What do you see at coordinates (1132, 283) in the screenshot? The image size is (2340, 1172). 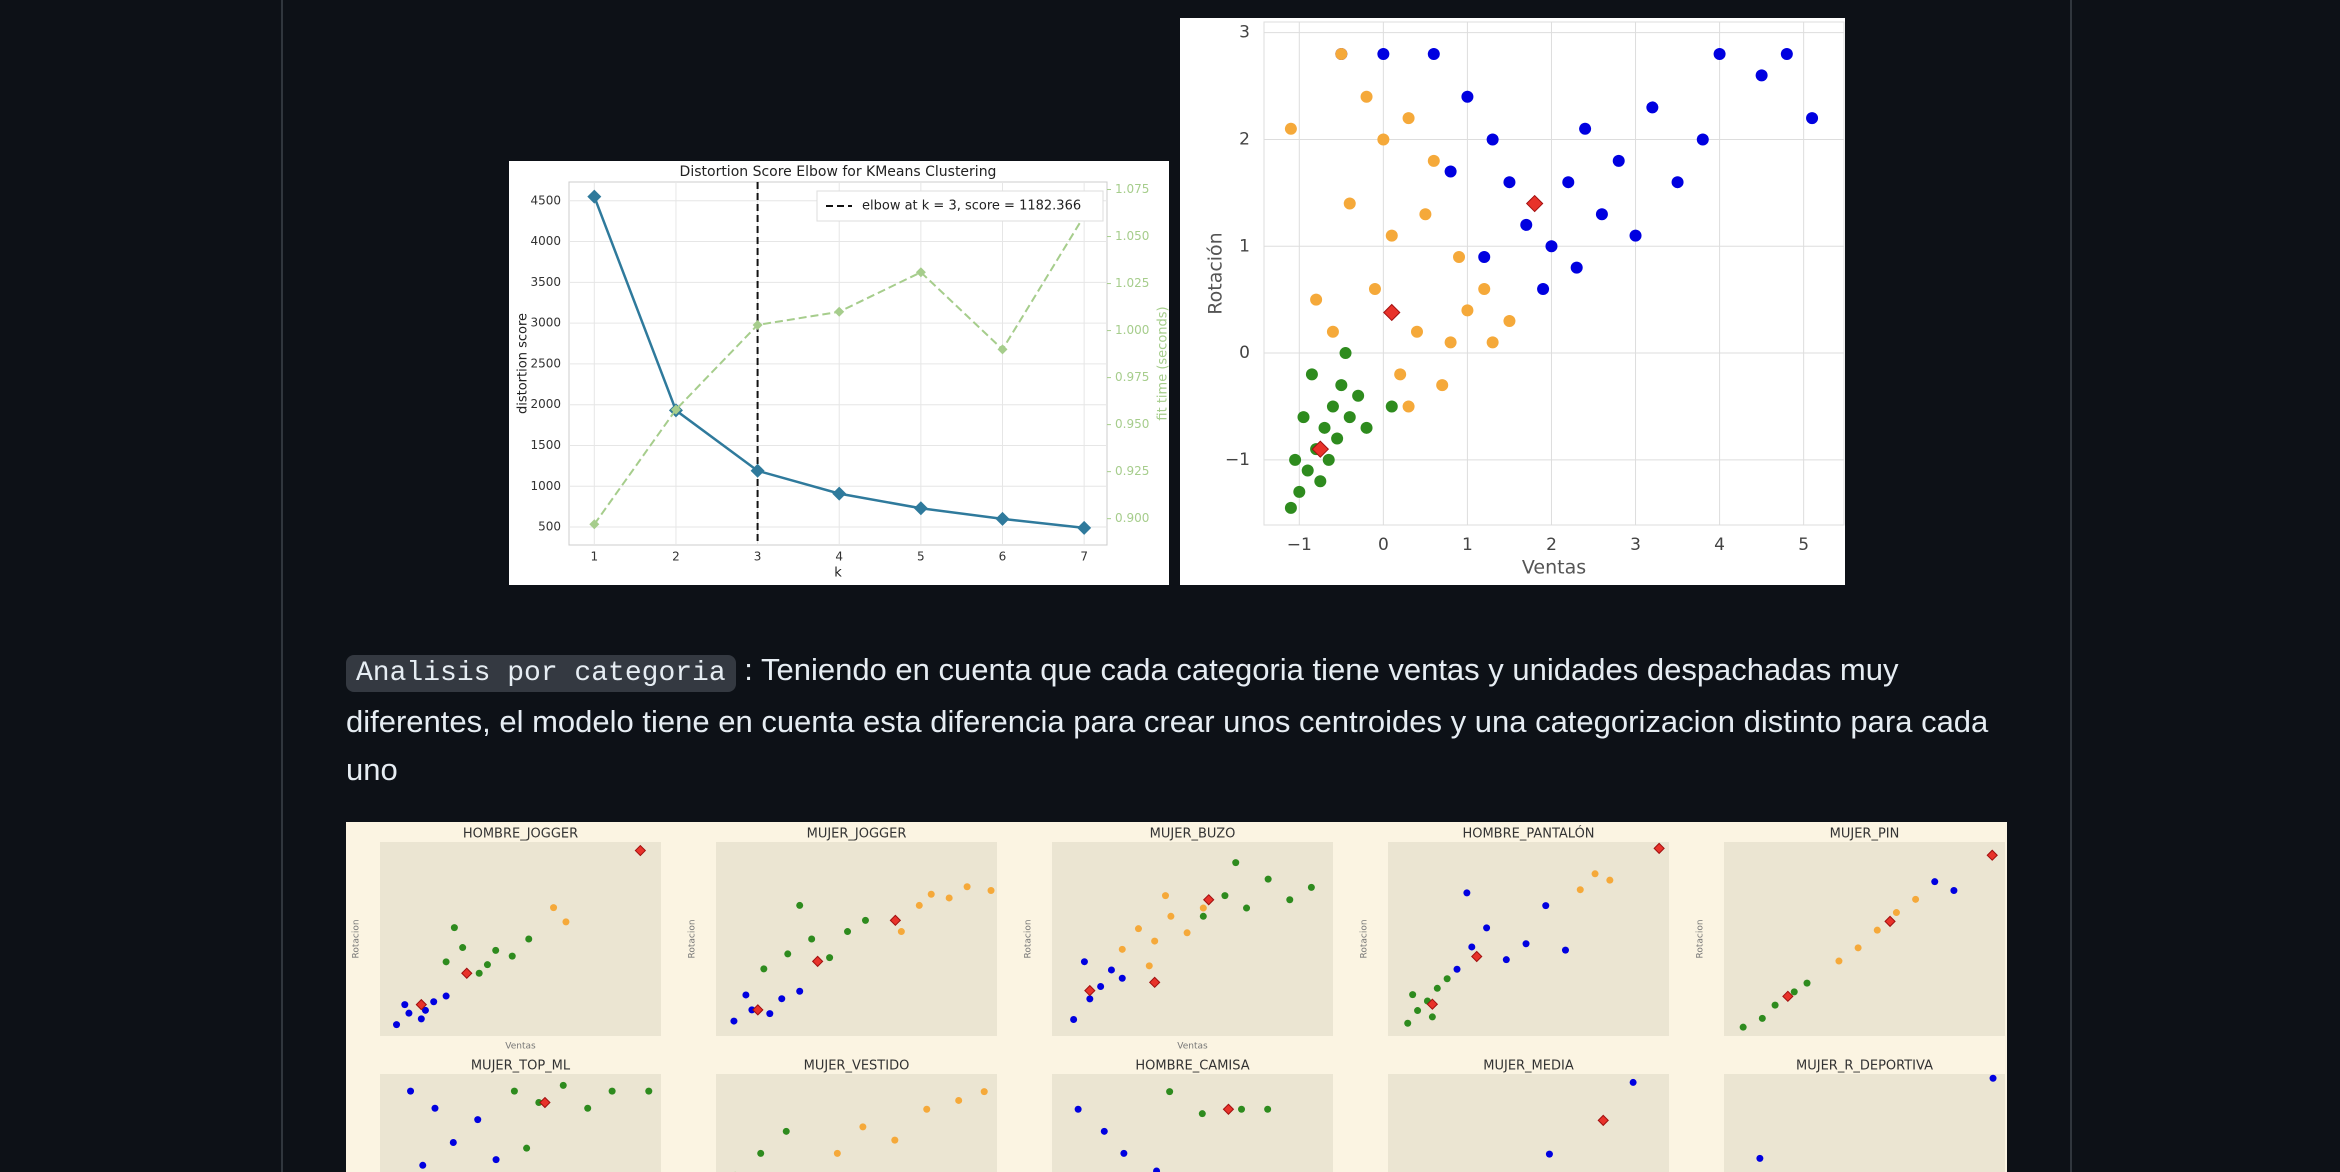 I see `y2-tick-label: 1.025` at bounding box center [1132, 283].